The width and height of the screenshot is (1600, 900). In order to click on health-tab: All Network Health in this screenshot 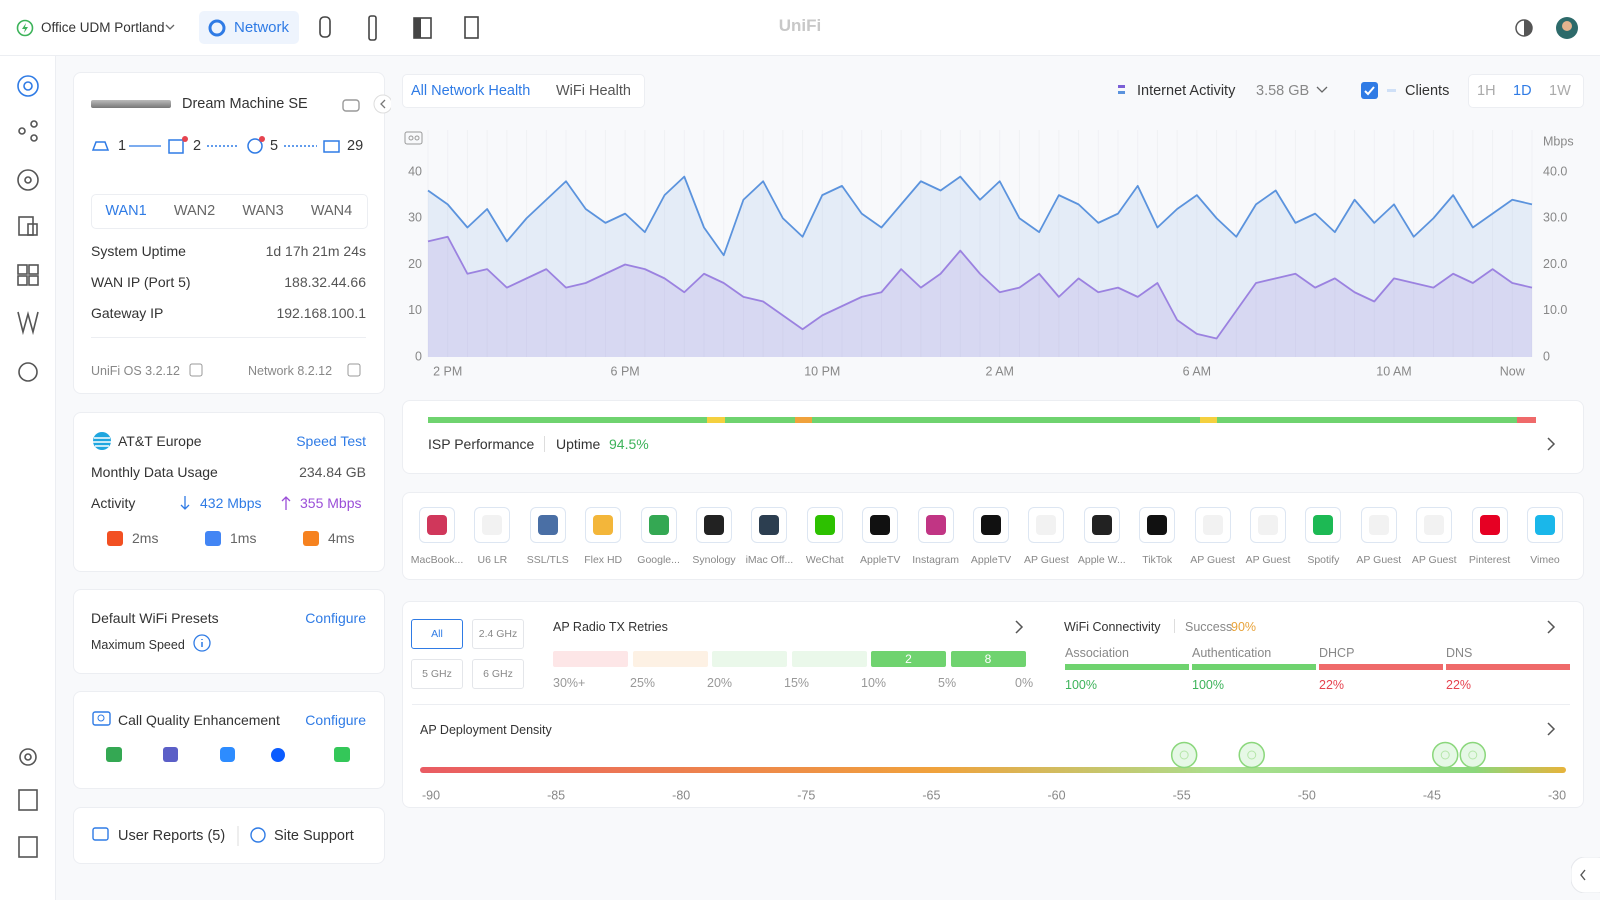, I will do `click(471, 91)`.